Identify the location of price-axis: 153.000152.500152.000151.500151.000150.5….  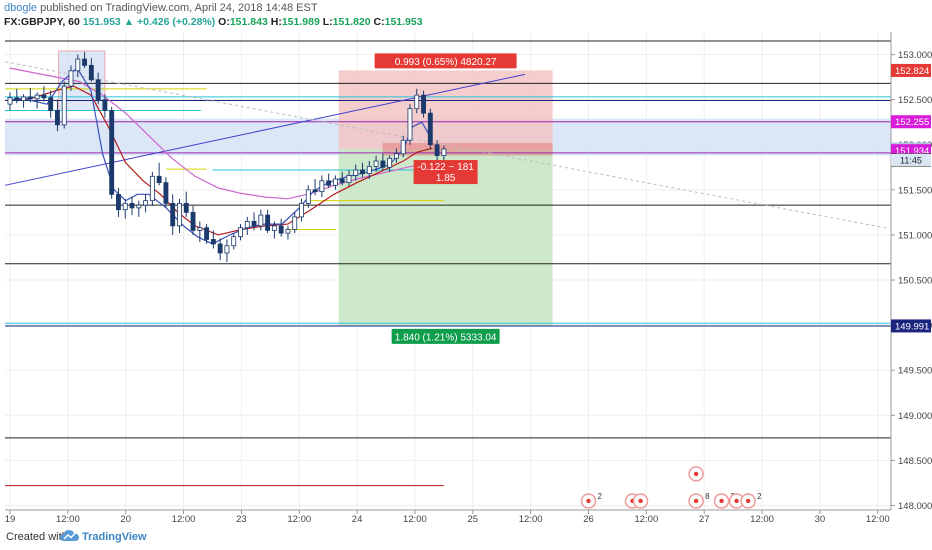
(911, 281).